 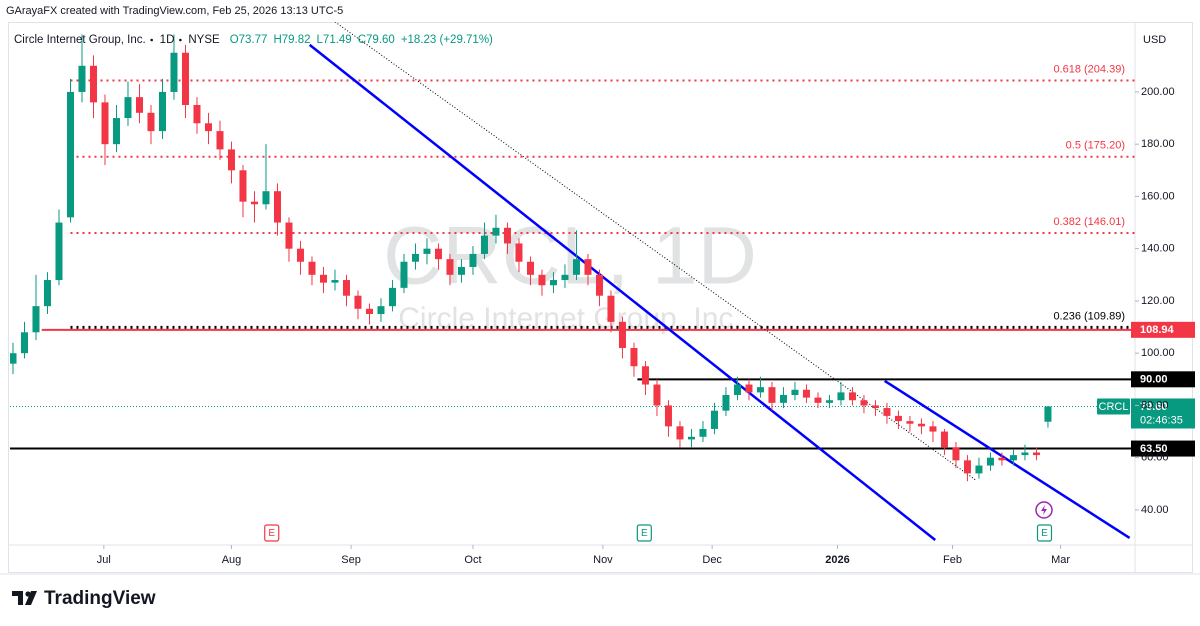 What do you see at coordinates (271, 533) in the screenshot?
I see `event-label: E` at bounding box center [271, 533].